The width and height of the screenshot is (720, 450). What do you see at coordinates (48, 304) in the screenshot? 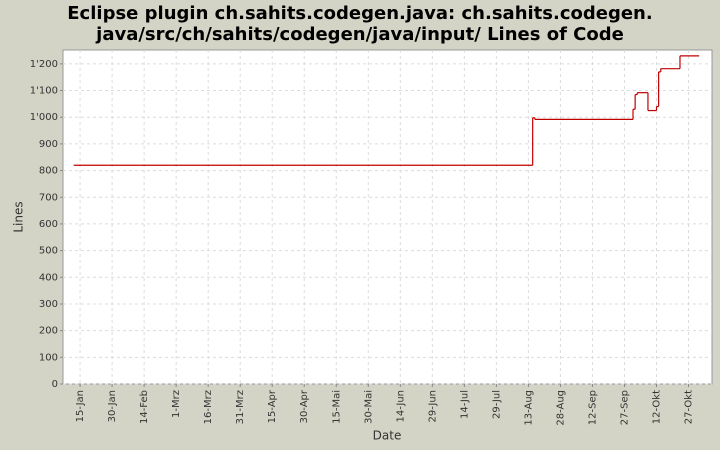
I see `y-tick-label: 300` at bounding box center [48, 304].